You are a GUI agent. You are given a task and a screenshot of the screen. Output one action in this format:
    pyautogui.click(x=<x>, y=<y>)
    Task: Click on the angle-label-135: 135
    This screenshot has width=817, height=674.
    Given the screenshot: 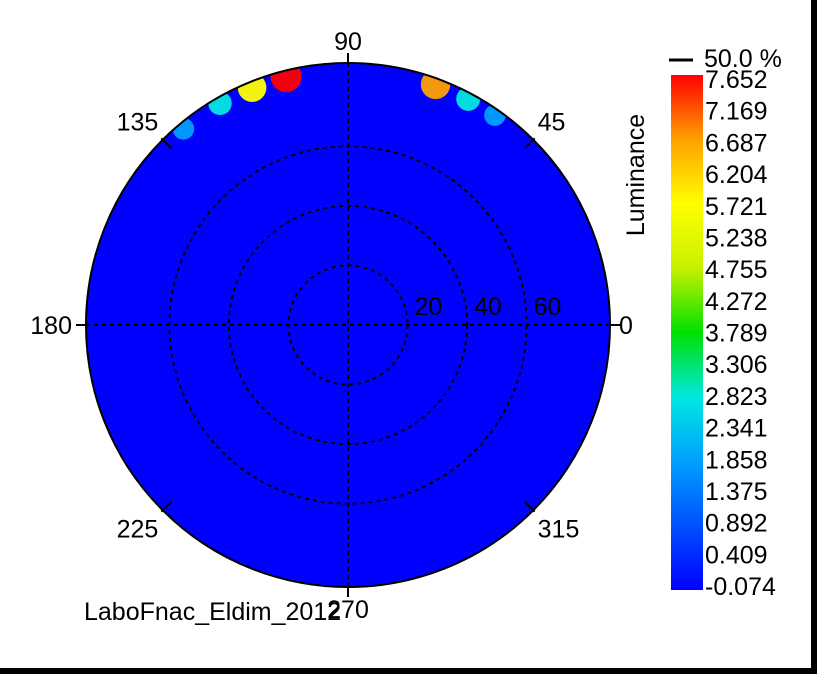 What is the action you would take?
    pyautogui.click(x=138, y=122)
    